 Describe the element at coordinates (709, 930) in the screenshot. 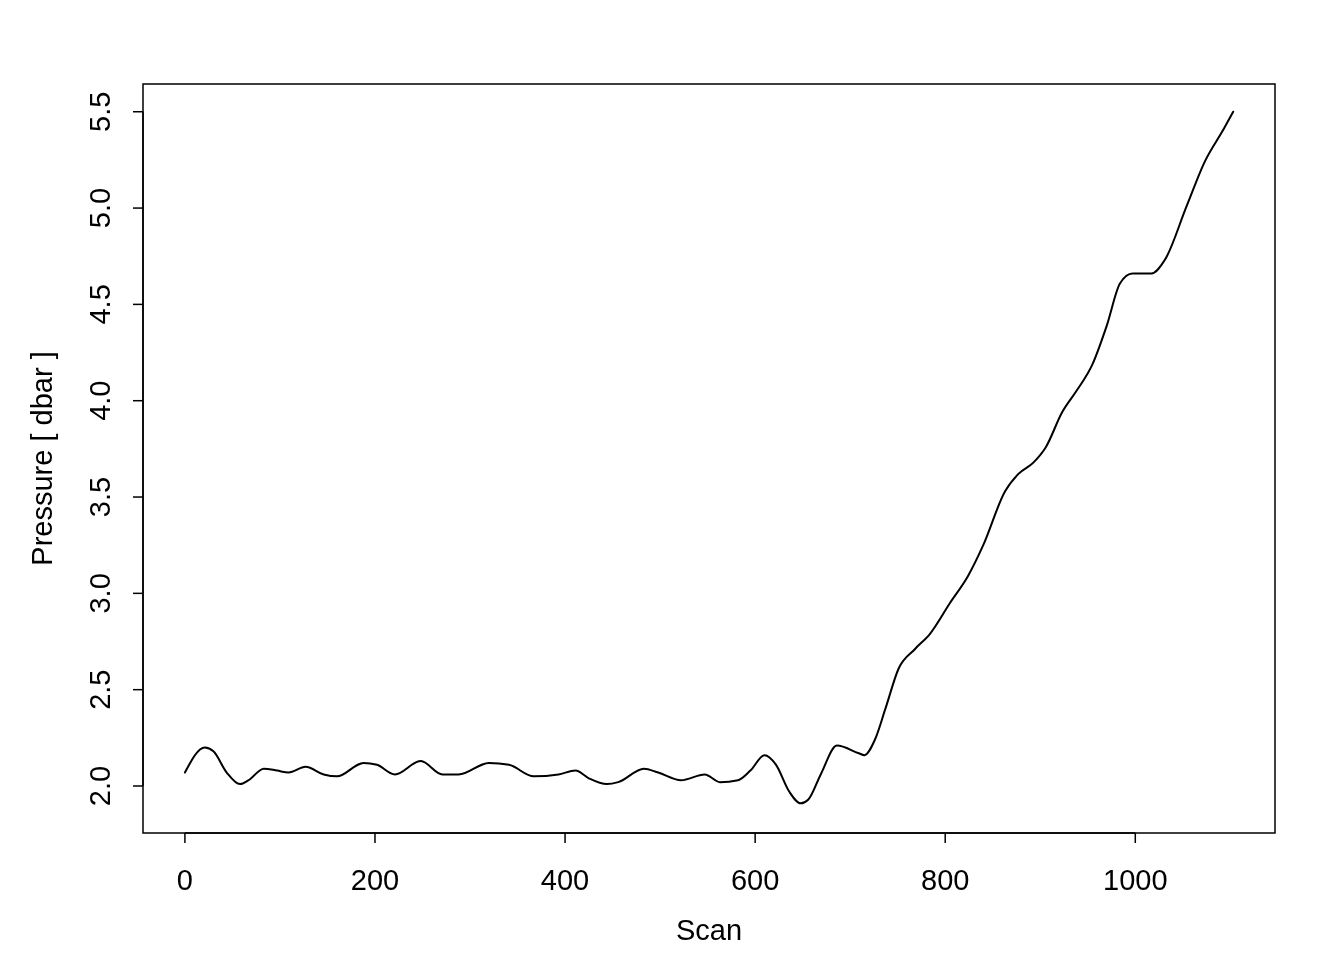

I see `x-axis-title: Scan` at that location.